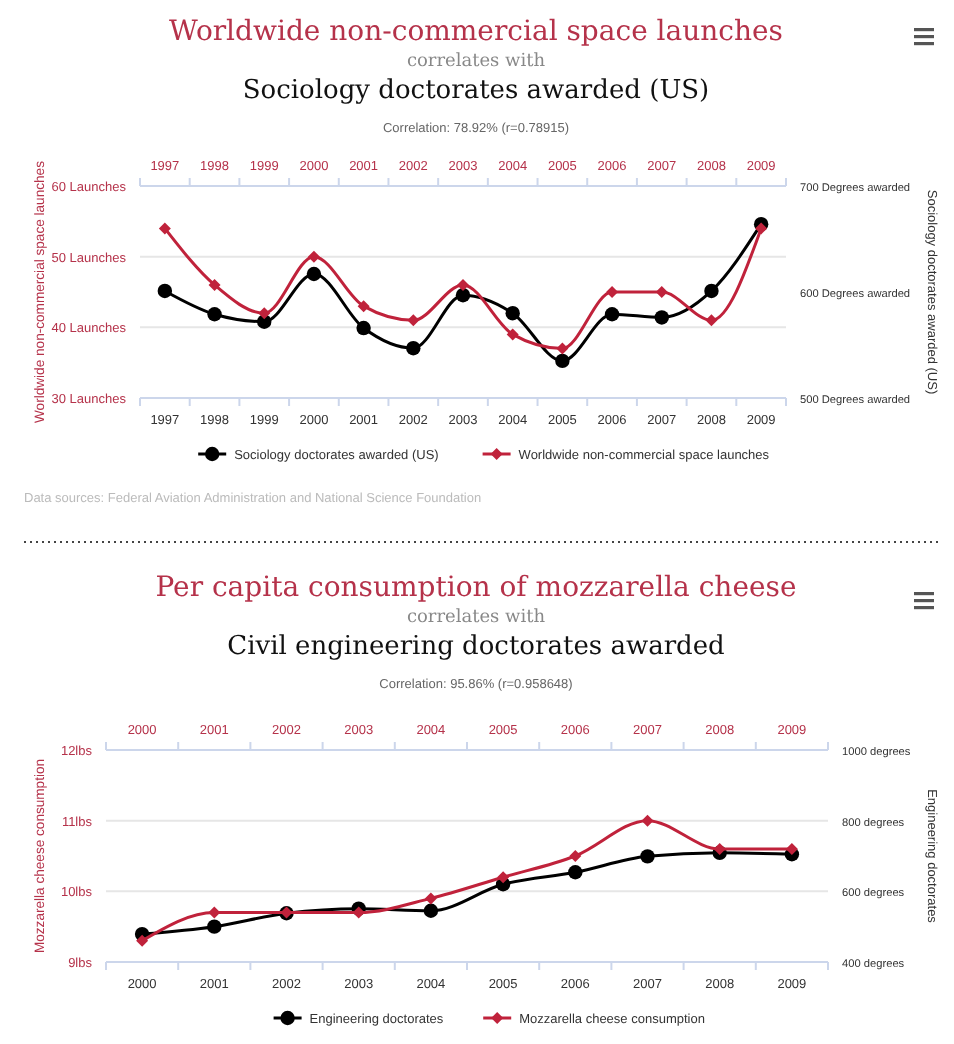 The image size is (954, 1044). What do you see at coordinates (476, 32) in the screenshot?
I see `chart-title: Worldwide non-commercial space launches` at bounding box center [476, 32].